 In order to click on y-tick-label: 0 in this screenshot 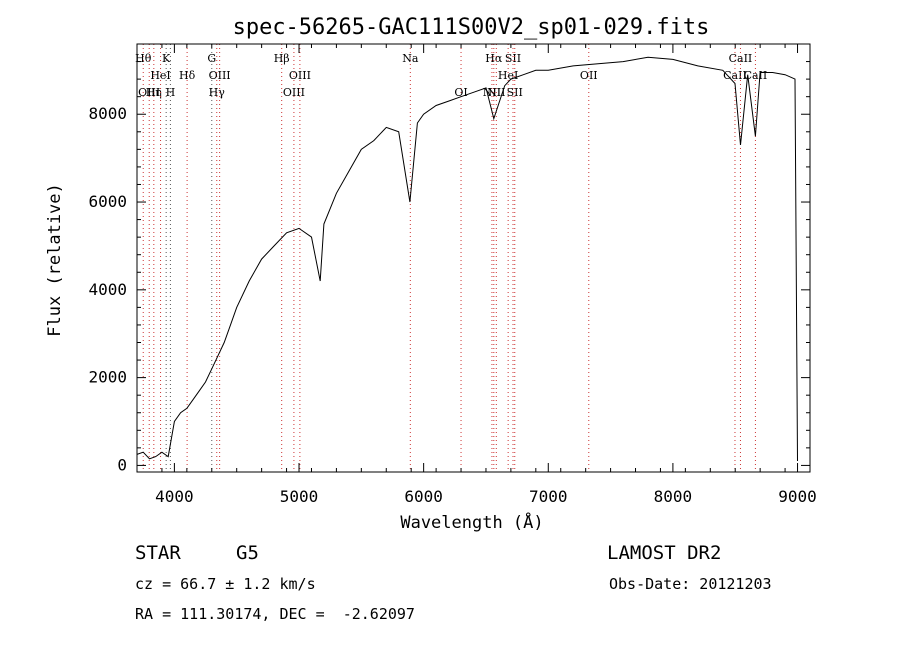, I will do `click(122, 464)`.